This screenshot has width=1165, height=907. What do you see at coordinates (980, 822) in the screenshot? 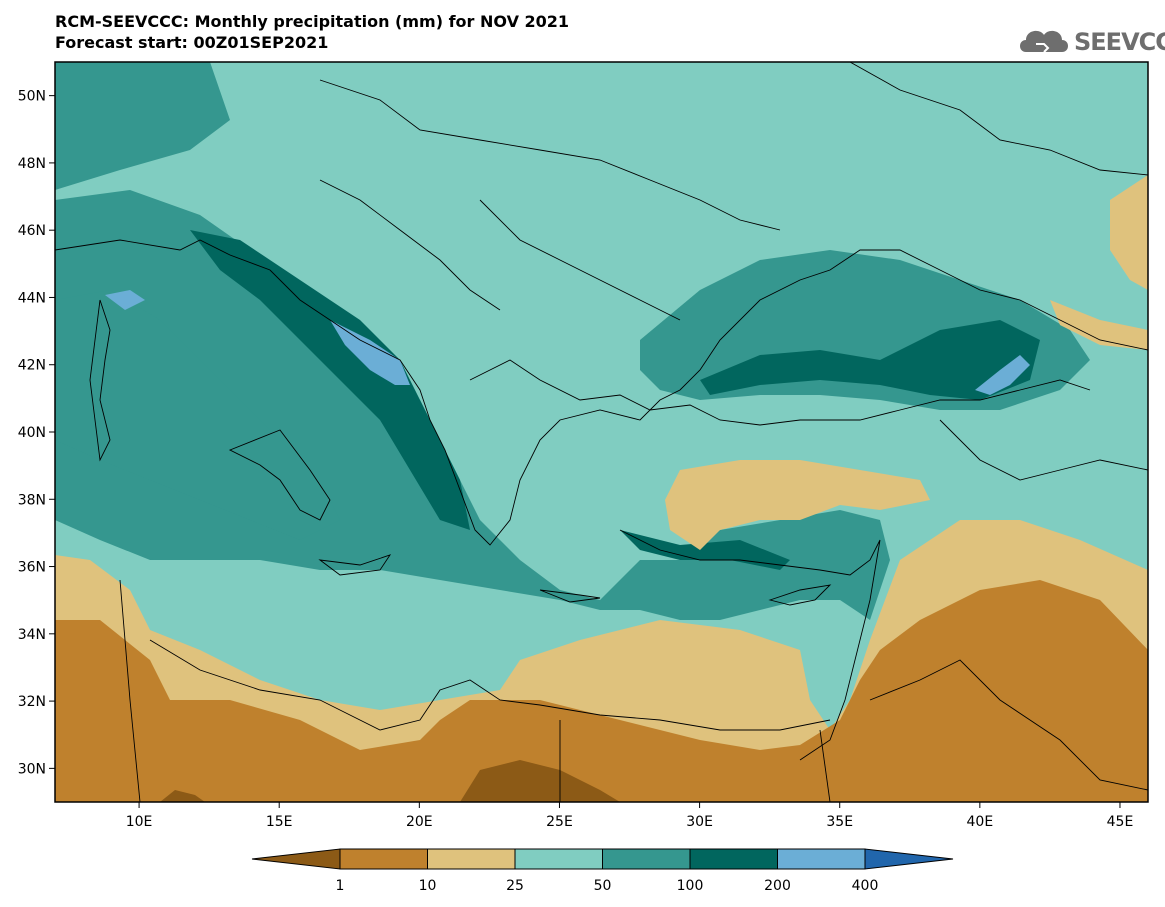
I see `lon-tick-label: 40E` at bounding box center [980, 822].